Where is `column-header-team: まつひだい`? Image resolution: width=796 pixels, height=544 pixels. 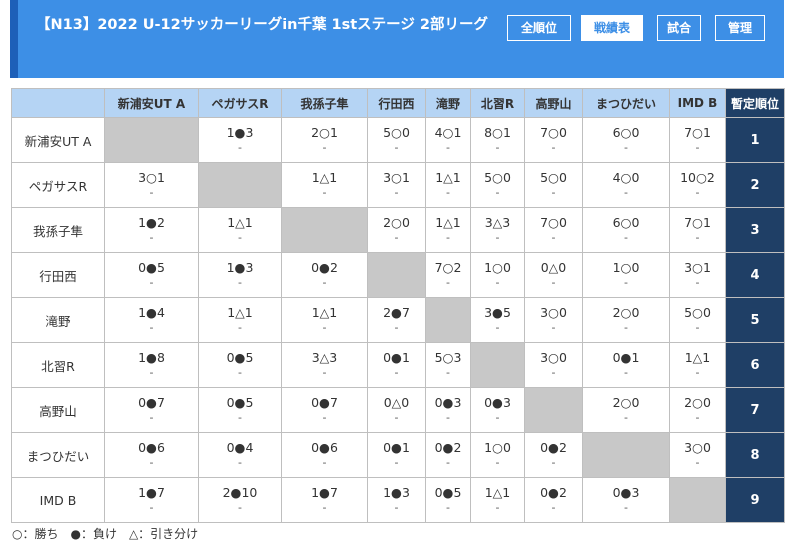
column-header-team: まつひだい is located at coordinates (626, 103).